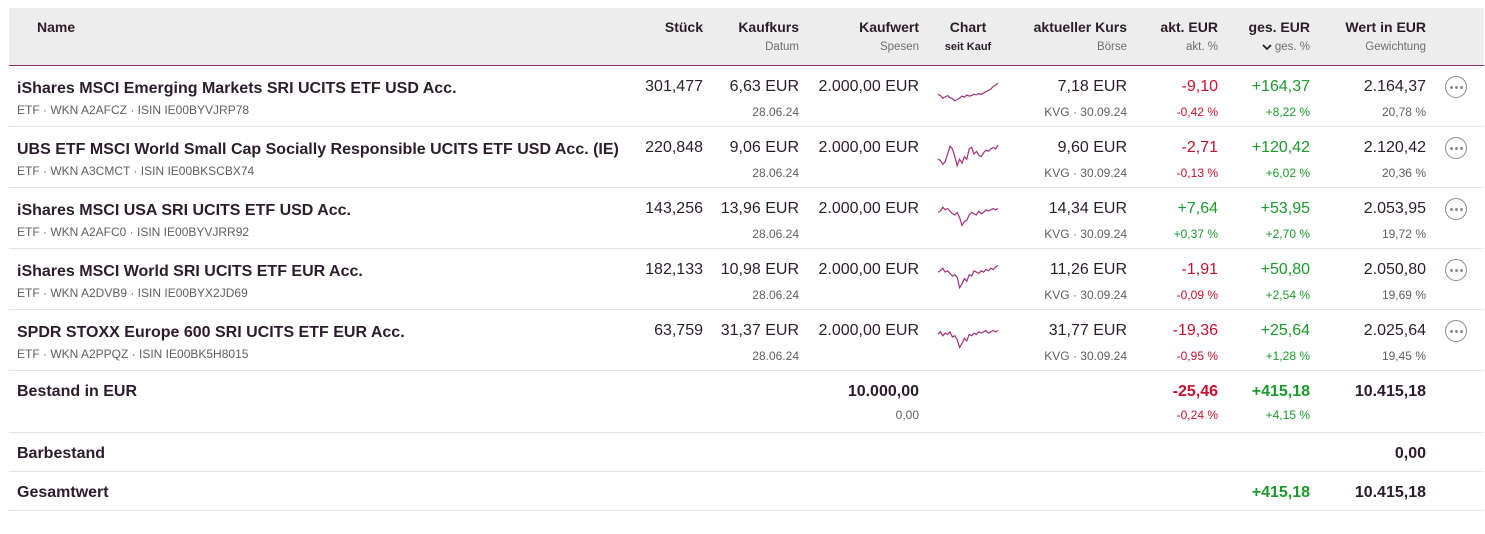 The height and width of the screenshot is (534, 1485). I want to click on barbestand-row: Barbestand 0,00, so click(746, 452).